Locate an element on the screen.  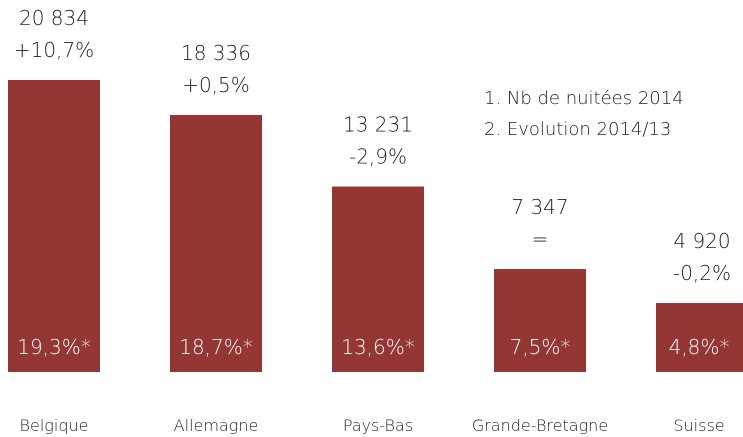
x-tick-label: Allemagne is located at coordinates (216, 425).